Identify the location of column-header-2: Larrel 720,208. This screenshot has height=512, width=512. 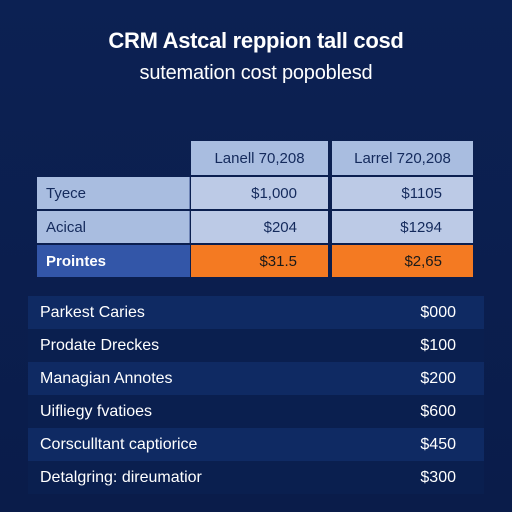
(402, 158).